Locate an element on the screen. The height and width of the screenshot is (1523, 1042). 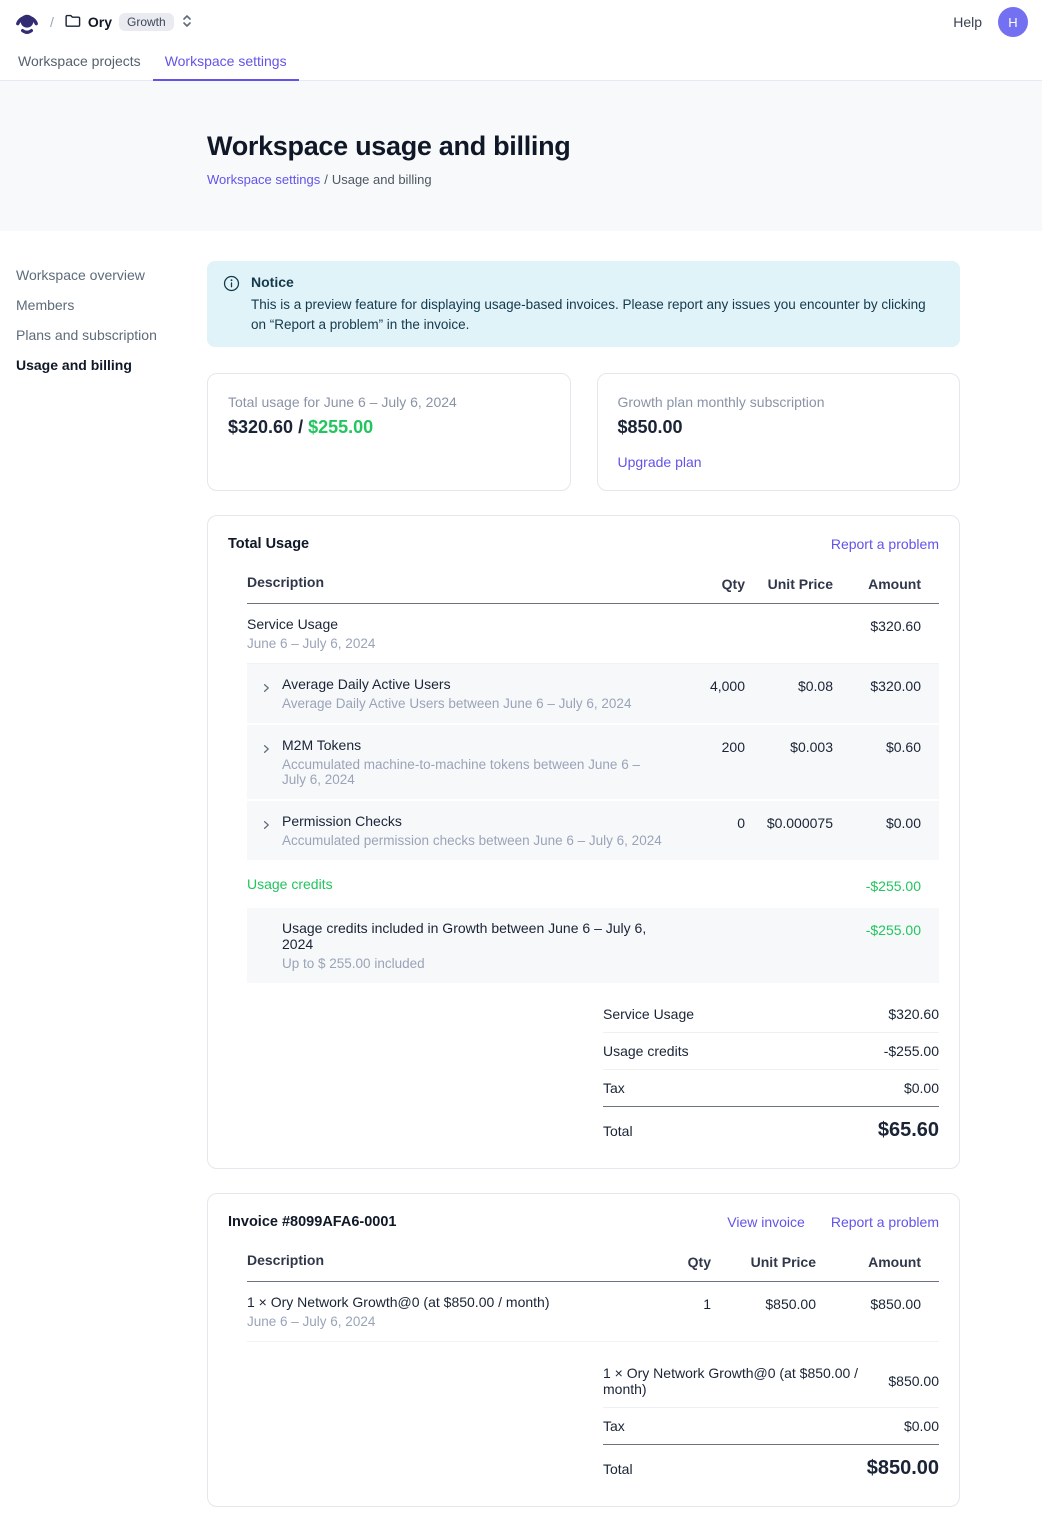
row-unit-price: $0.08 is located at coordinates (815, 686).